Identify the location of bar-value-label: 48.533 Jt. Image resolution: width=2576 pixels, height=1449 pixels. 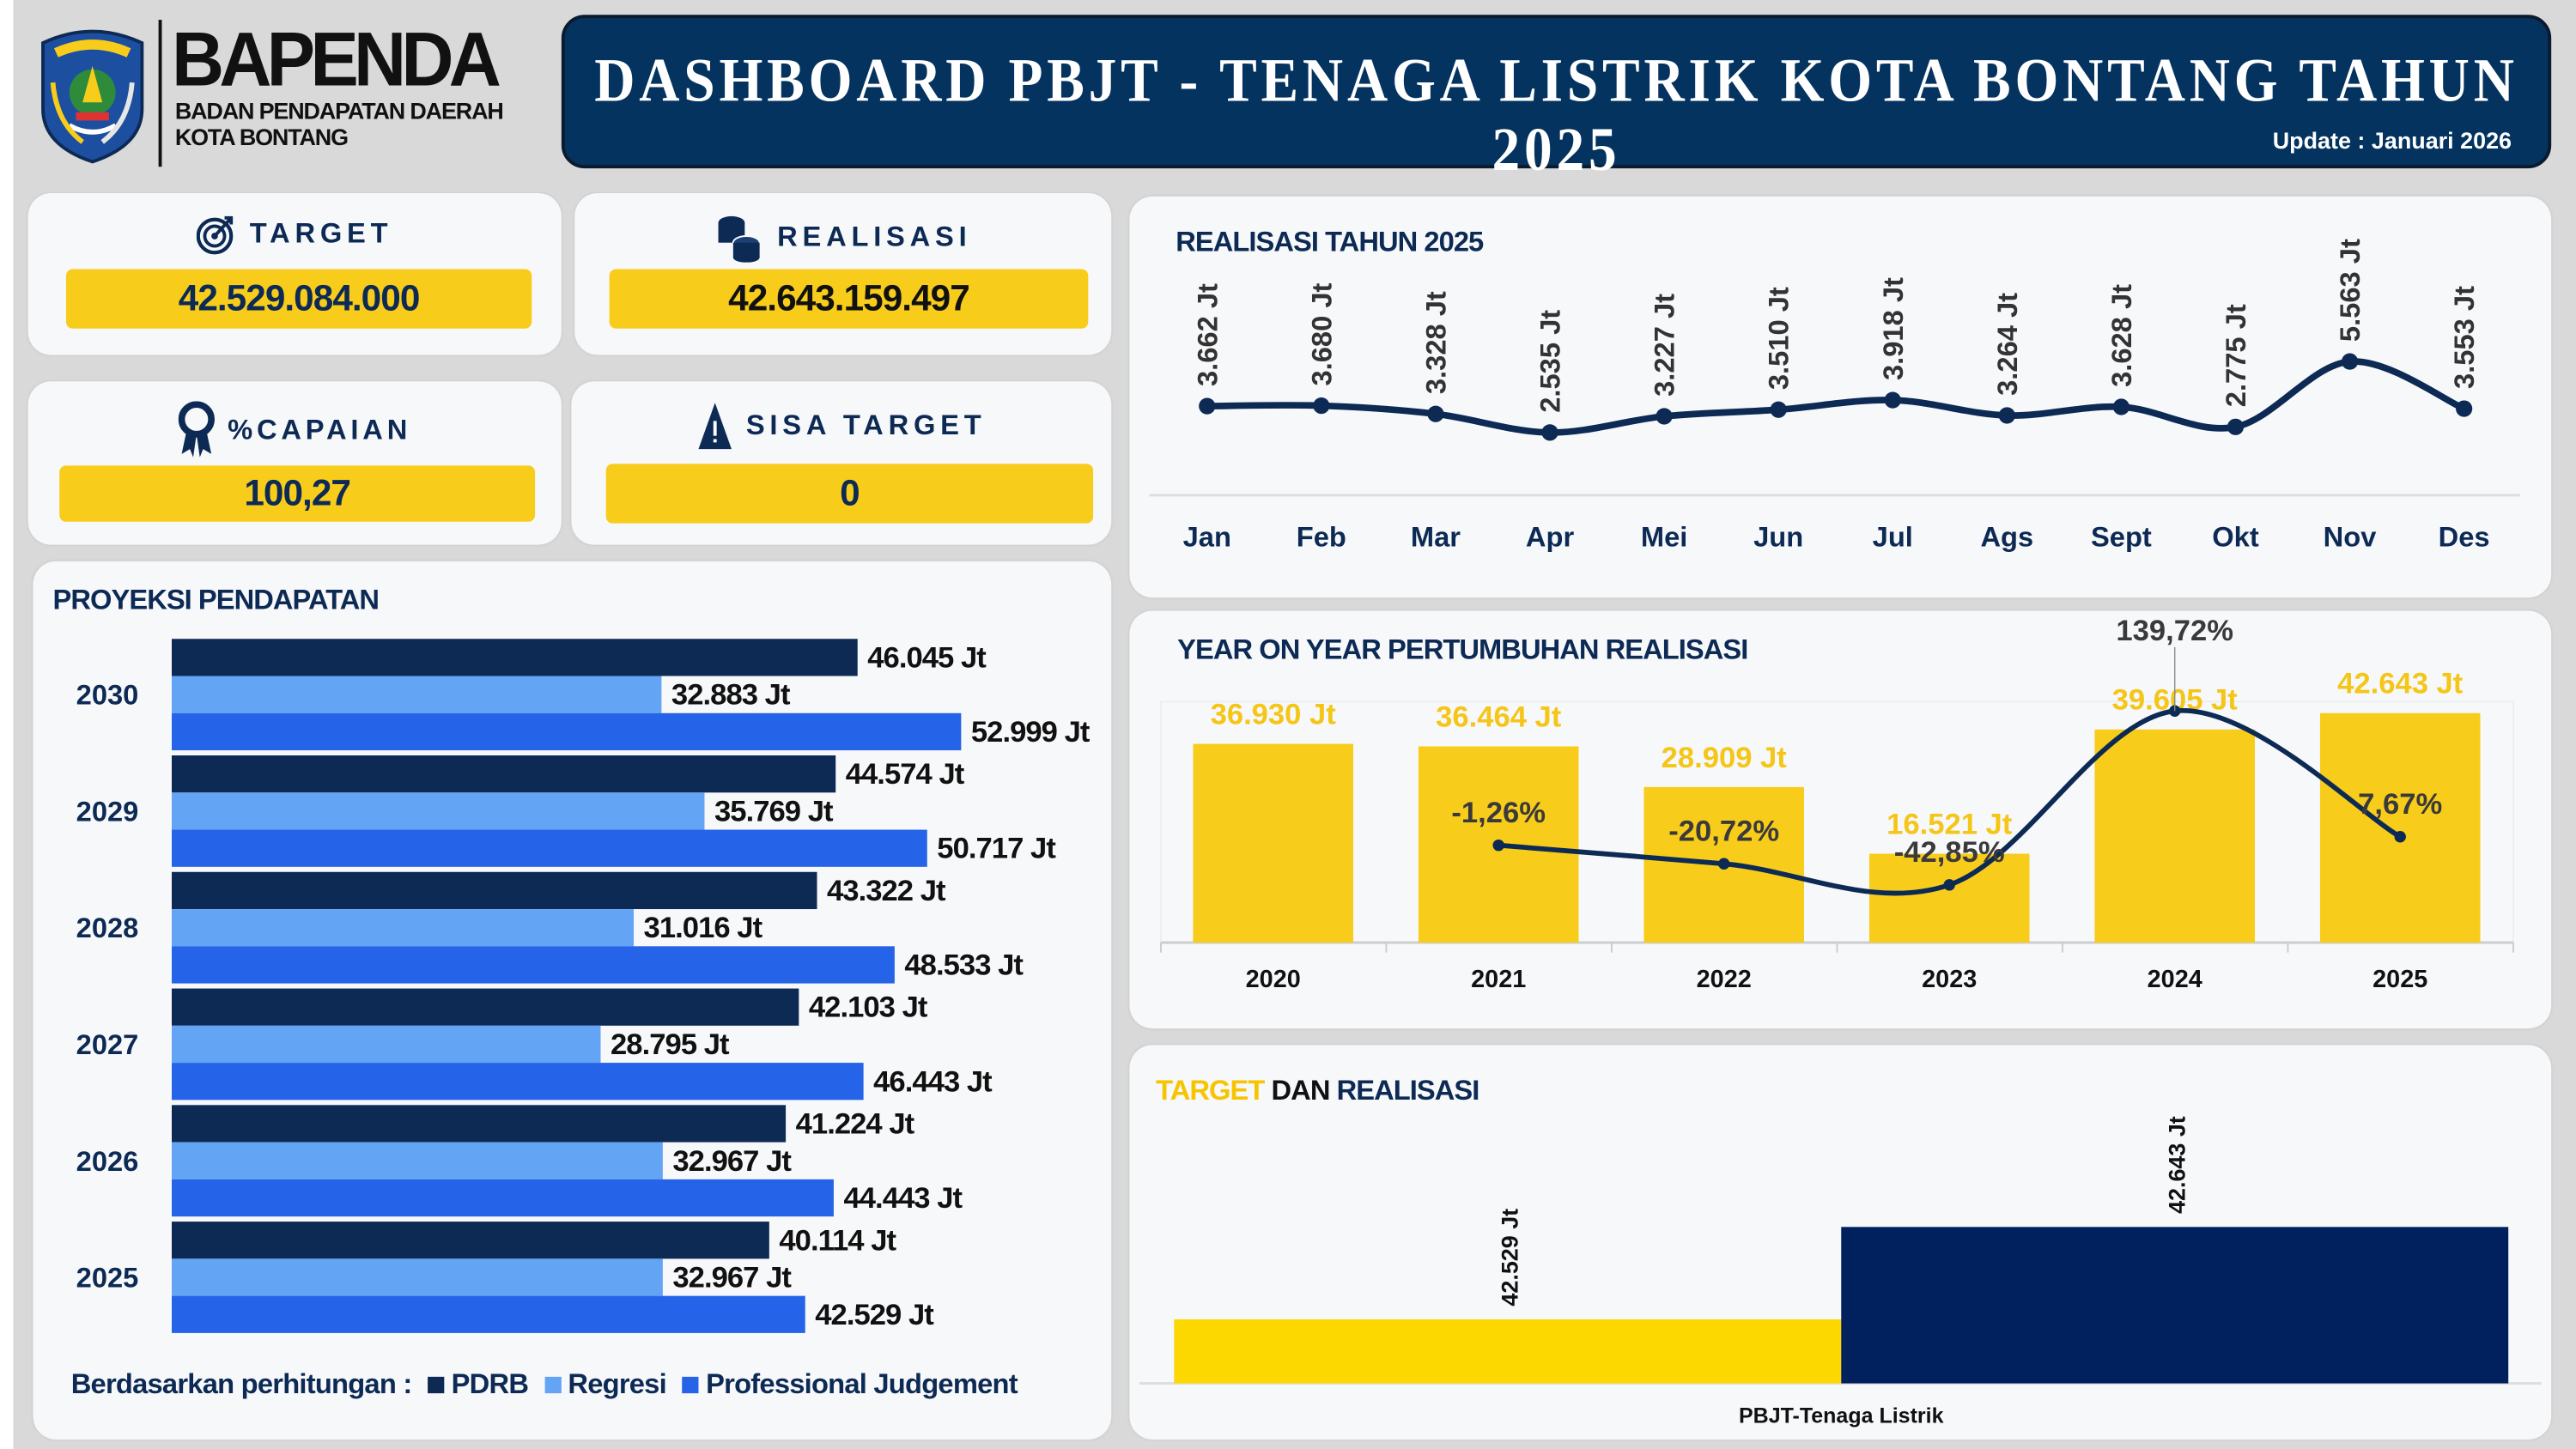
(964, 965).